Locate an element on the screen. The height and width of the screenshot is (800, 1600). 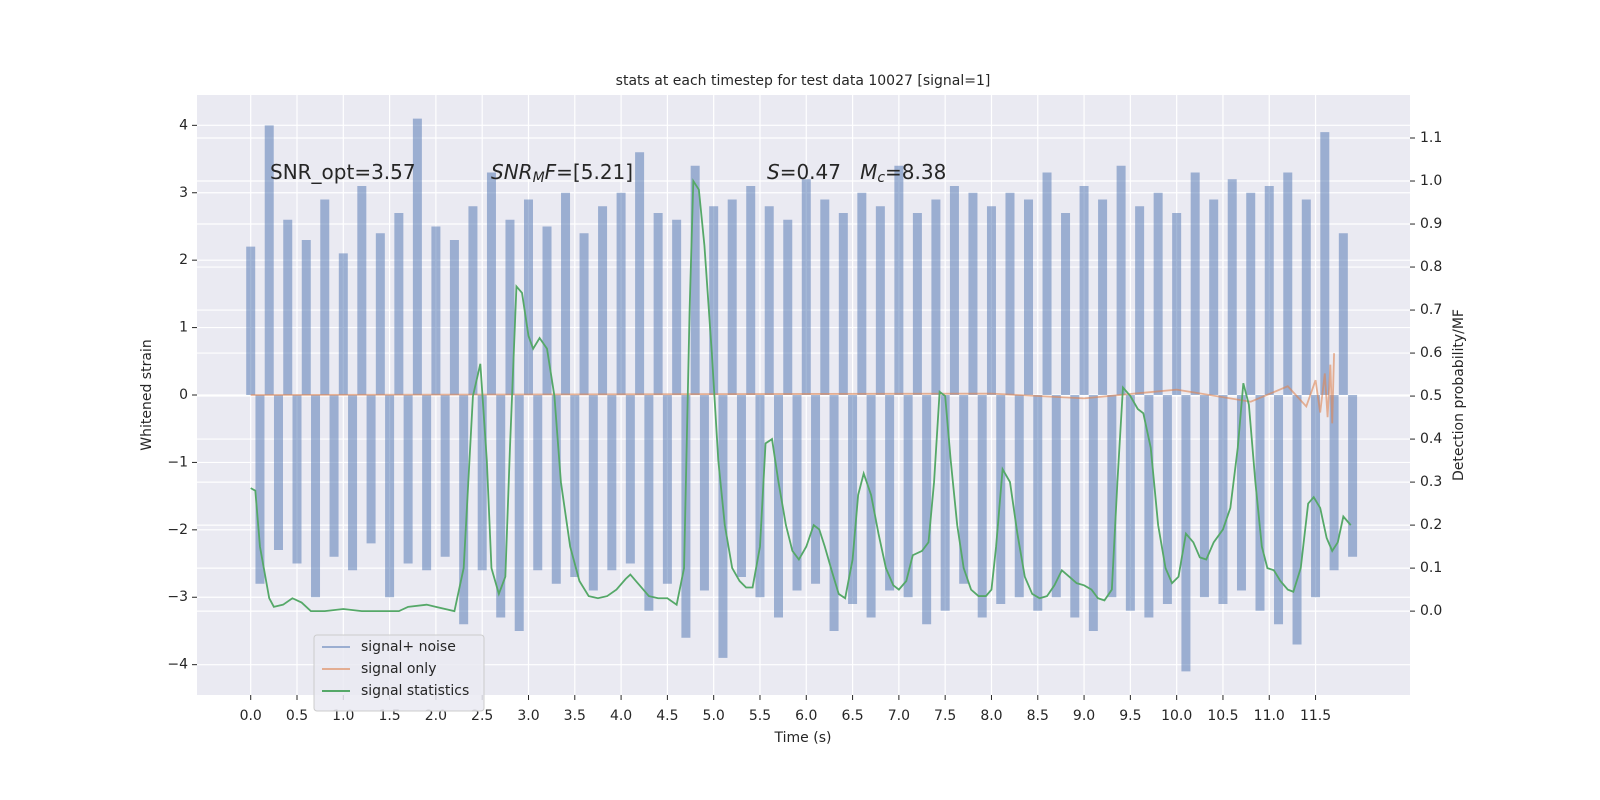
legend-box is located at coordinates (399, 673).